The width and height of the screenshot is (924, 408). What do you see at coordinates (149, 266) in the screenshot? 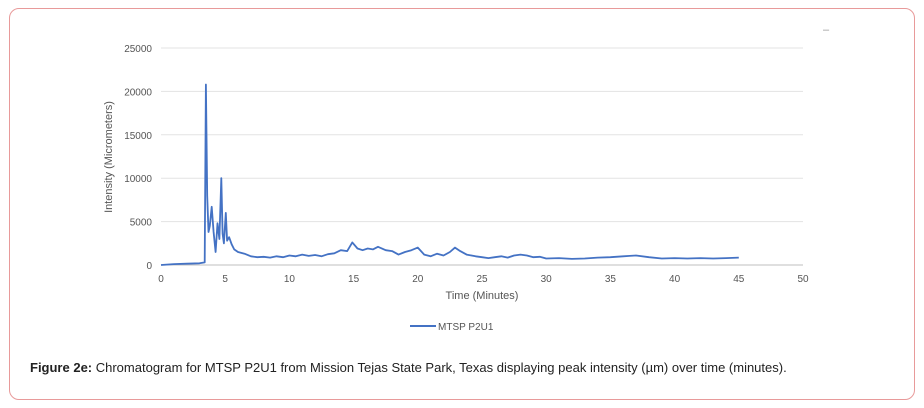
I see `y-tick-label: 0` at bounding box center [149, 266].